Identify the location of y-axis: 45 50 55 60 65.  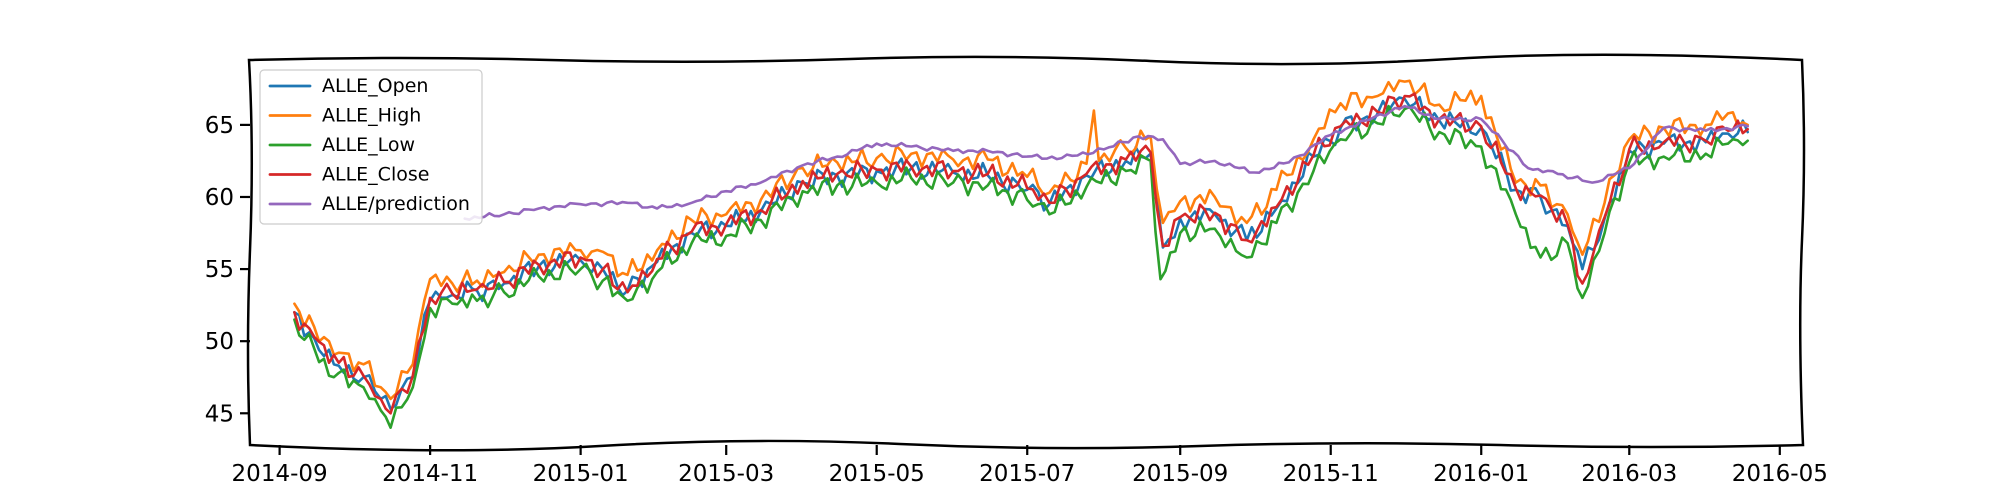
(227, 270).